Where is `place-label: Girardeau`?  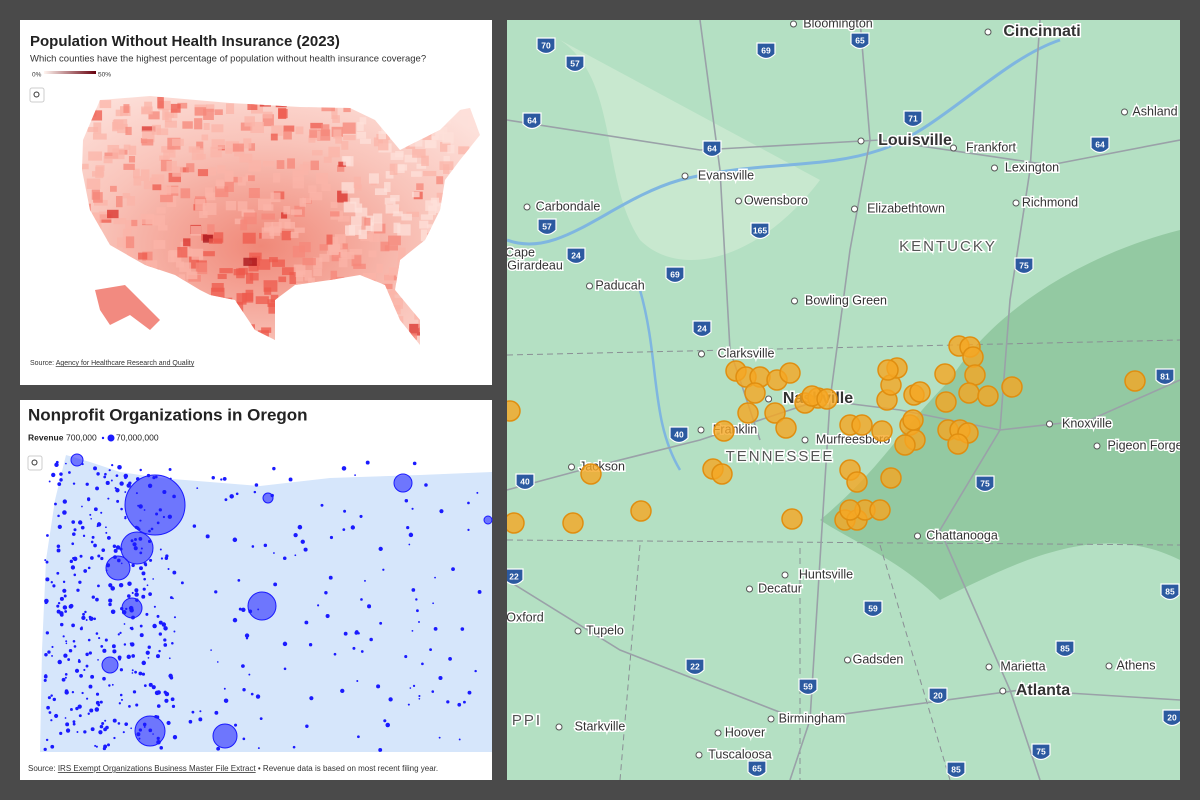
place-label: Girardeau is located at coordinates (535, 265).